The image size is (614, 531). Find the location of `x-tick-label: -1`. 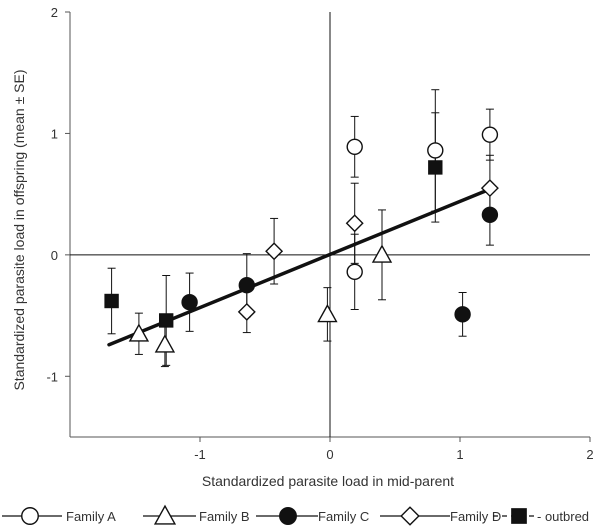

x-tick-label: -1 is located at coordinates (200, 454).